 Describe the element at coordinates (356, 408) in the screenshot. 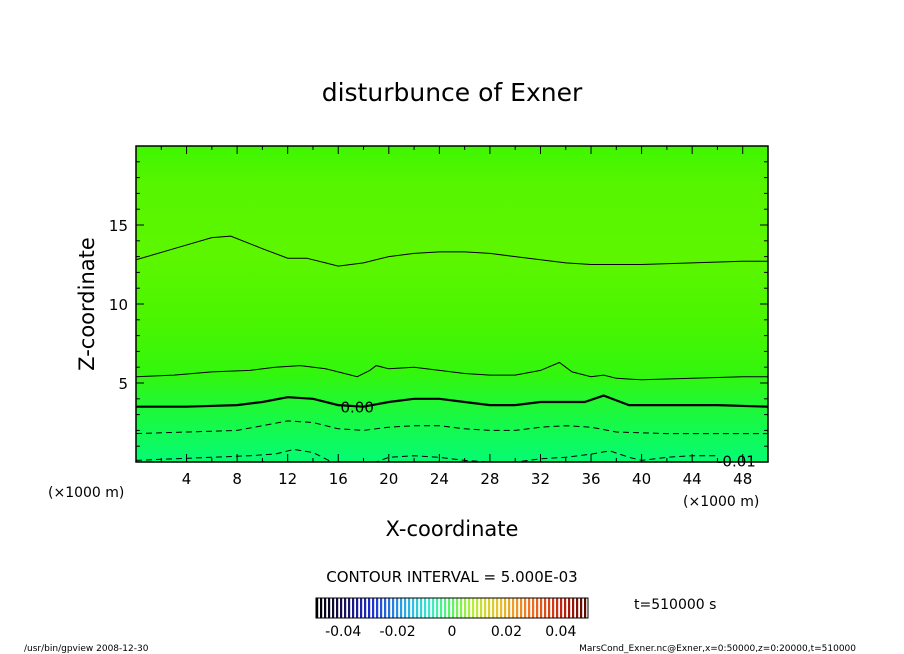

I see `contour-label-0: 0.00` at that location.